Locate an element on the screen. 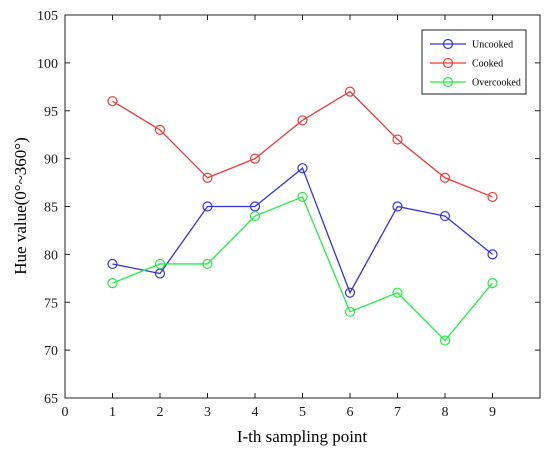 This screenshot has width=550, height=454. y-tick-label: 95 is located at coordinates (51, 112).